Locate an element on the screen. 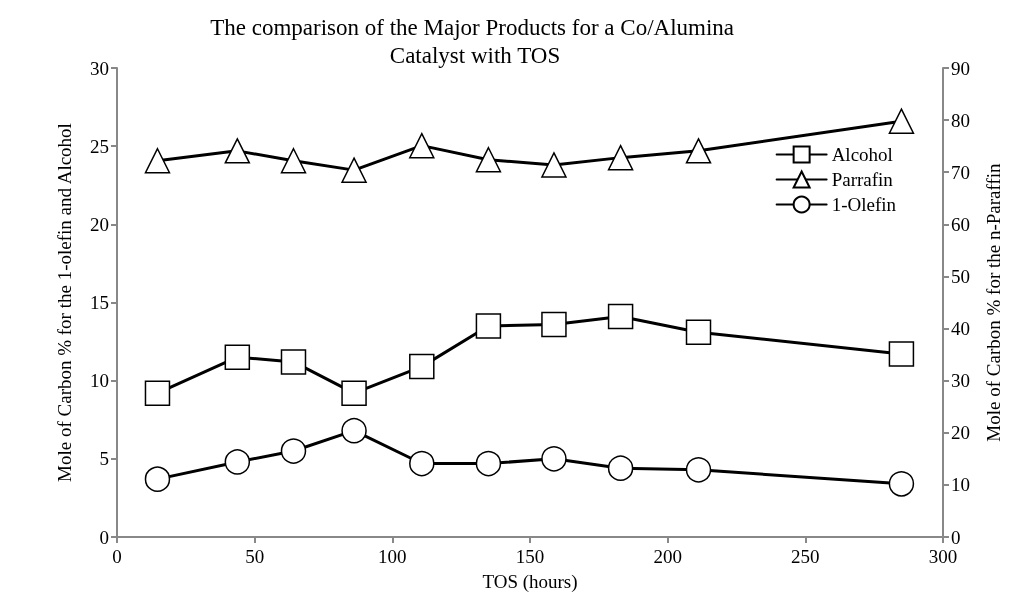  y-tick-label: 20 is located at coordinates (99, 224).